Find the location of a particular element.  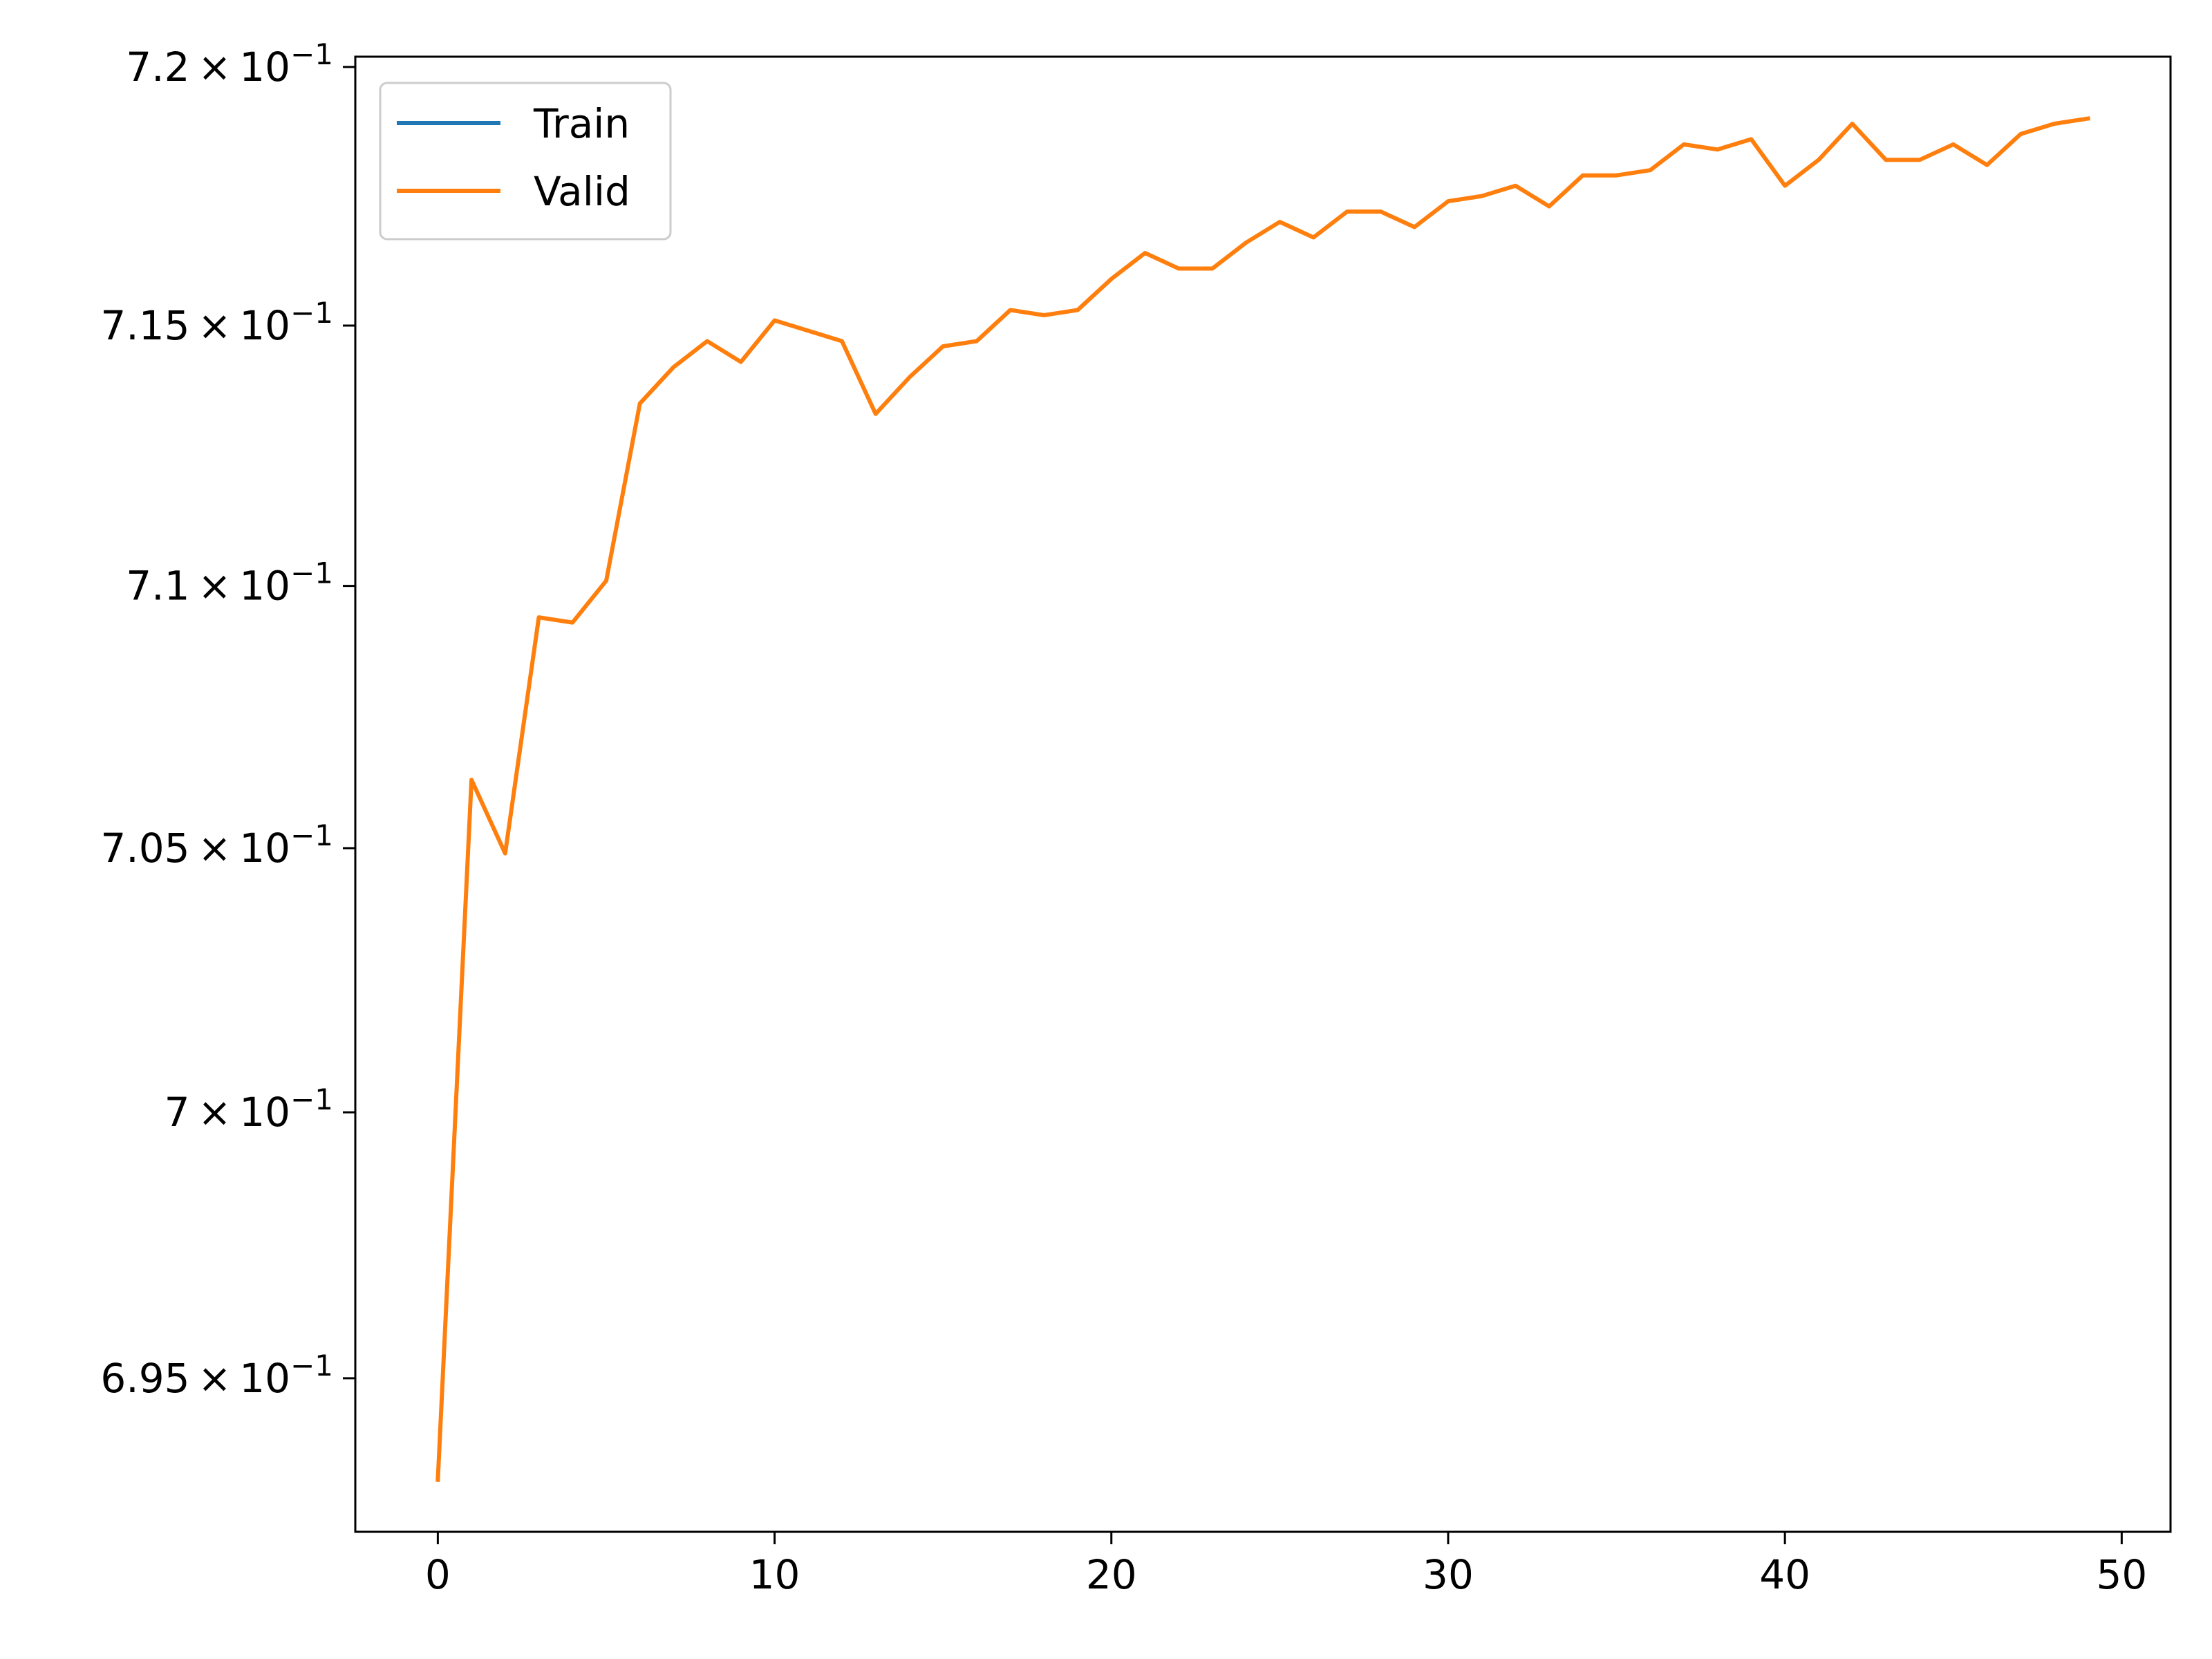

x-tick-label-50: 50 is located at coordinates (2121, 1574).